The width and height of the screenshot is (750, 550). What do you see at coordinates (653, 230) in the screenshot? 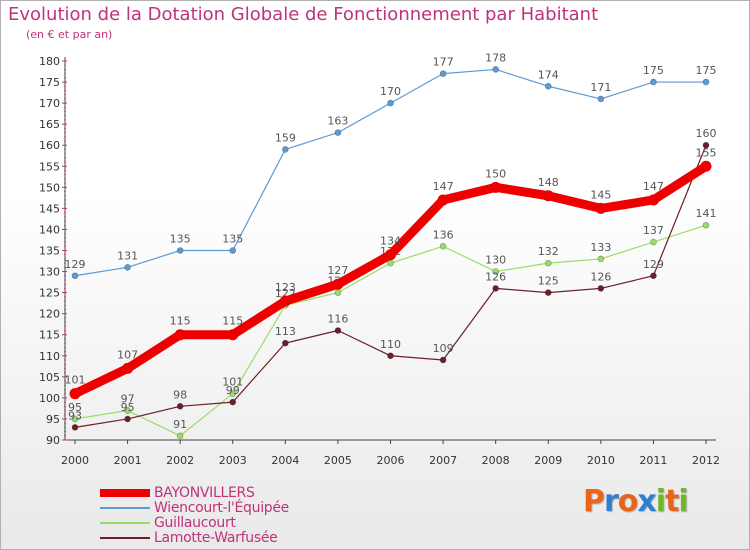
I see `data-label-guillaucourt: 137` at bounding box center [653, 230].